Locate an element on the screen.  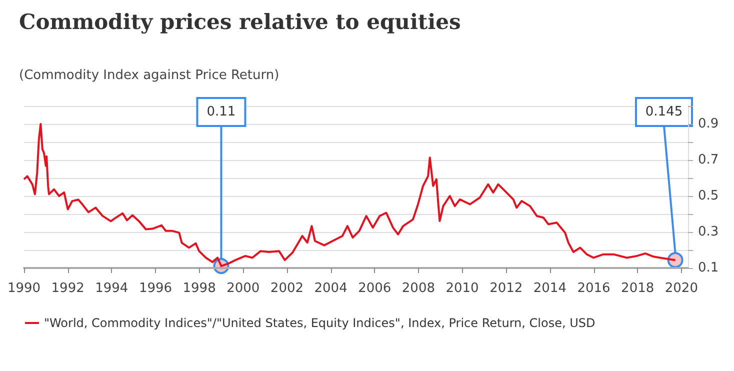
y-tick-label: 0.1 is located at coordinates (708, 268).